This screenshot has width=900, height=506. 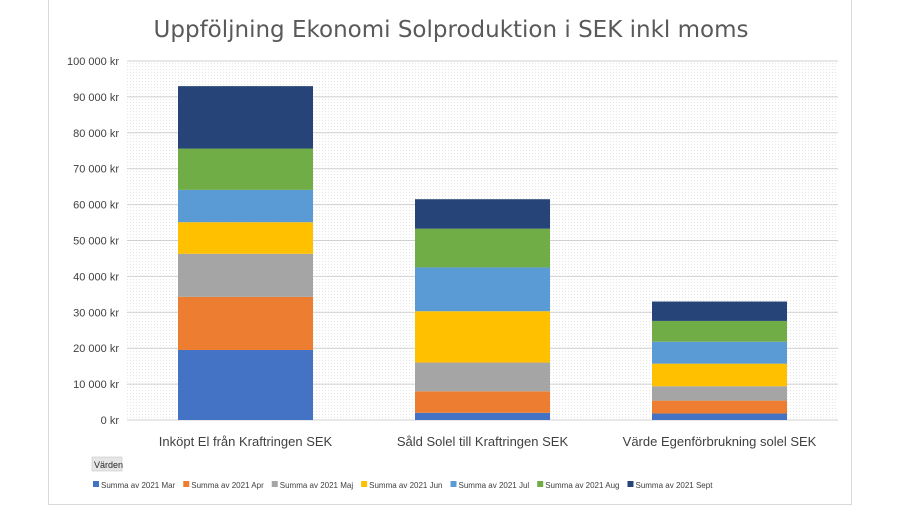 I want to click on y-tick-label: 80 000 kr, so click(x=96, y=134).